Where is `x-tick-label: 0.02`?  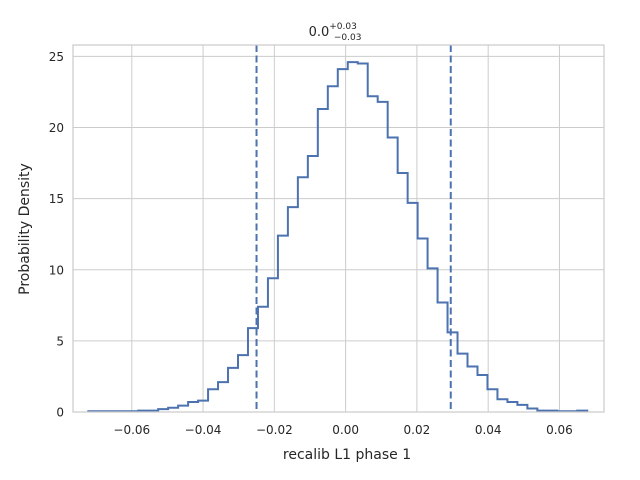
x-tick-label: 0.02 is located at coordinates (417, 430).